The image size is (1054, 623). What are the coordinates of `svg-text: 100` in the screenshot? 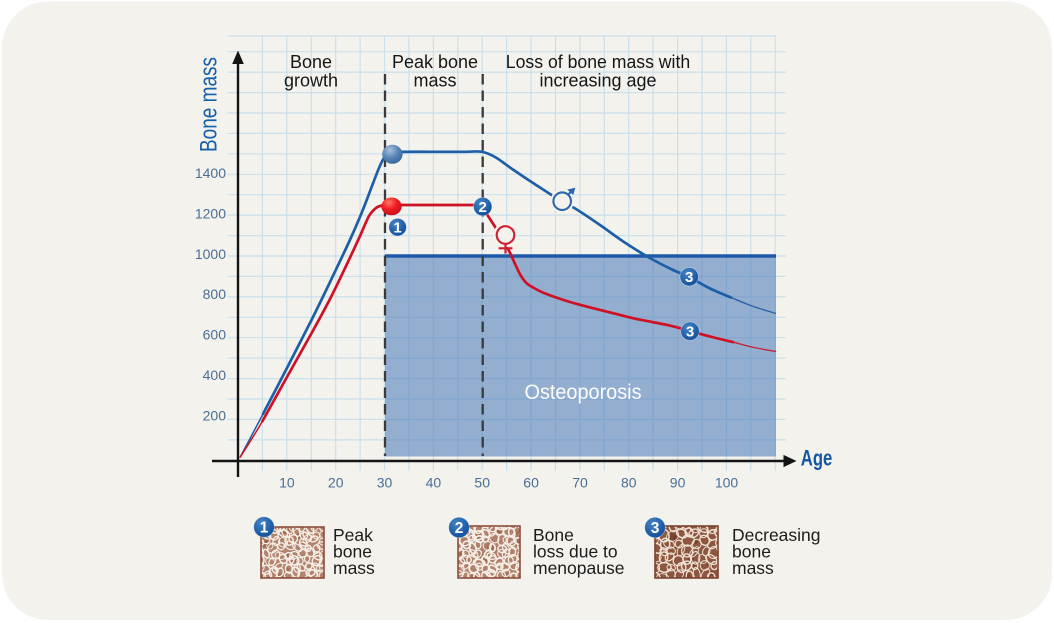 It's located at (727, 483).